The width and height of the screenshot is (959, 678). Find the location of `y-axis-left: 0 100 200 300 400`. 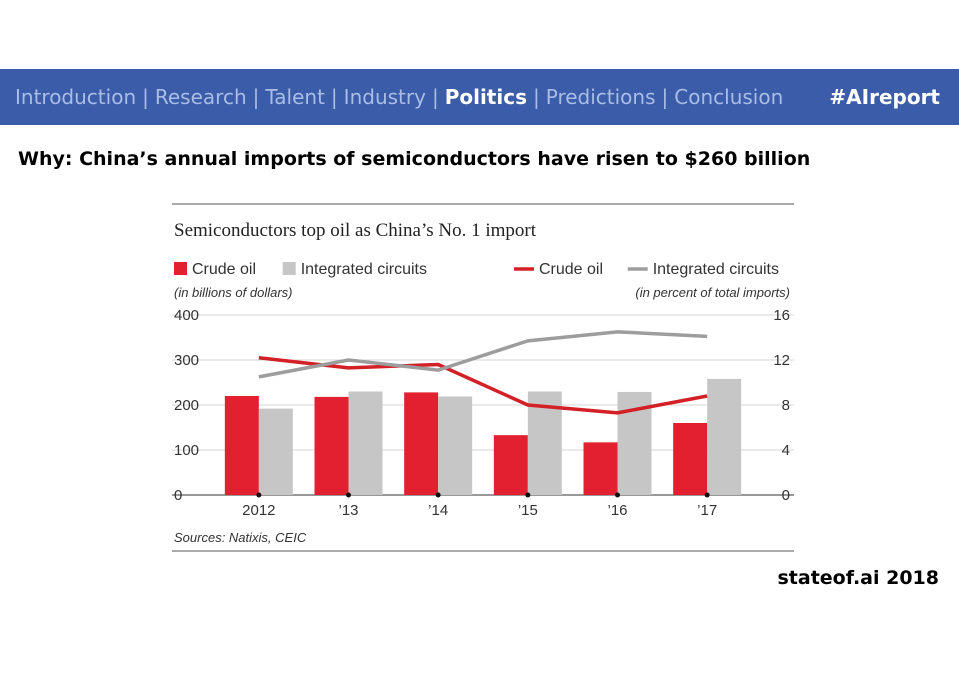

y-axis-left: 0 100 200 300 400 is located at coordinates (186, 405).